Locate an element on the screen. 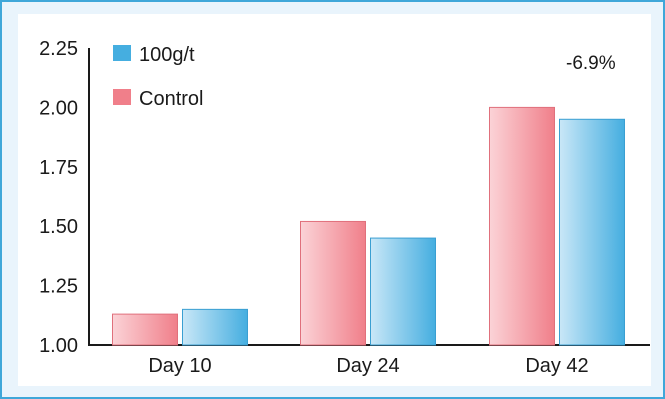 The width and height of the screenshot is (665, 399). legend-swatch-100g-t is located at coordinates (122, 53).